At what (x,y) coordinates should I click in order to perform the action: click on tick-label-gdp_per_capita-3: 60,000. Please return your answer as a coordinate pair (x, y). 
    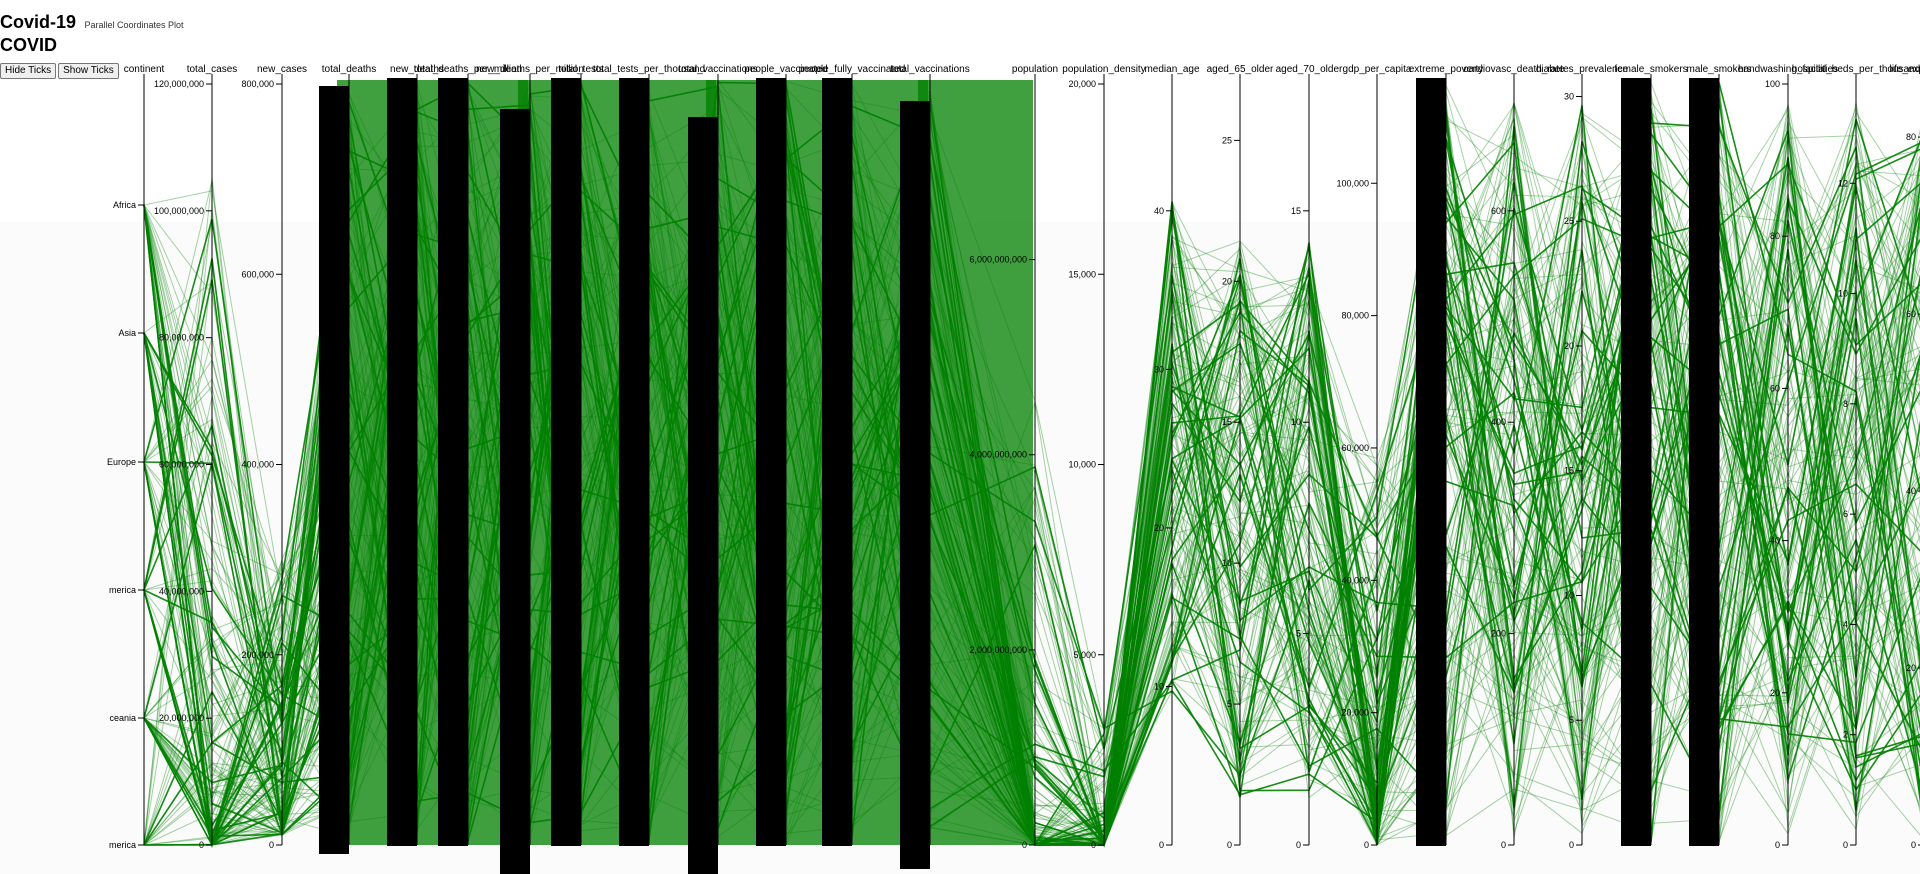
    Looking at the image, I should click on (1355, 448).